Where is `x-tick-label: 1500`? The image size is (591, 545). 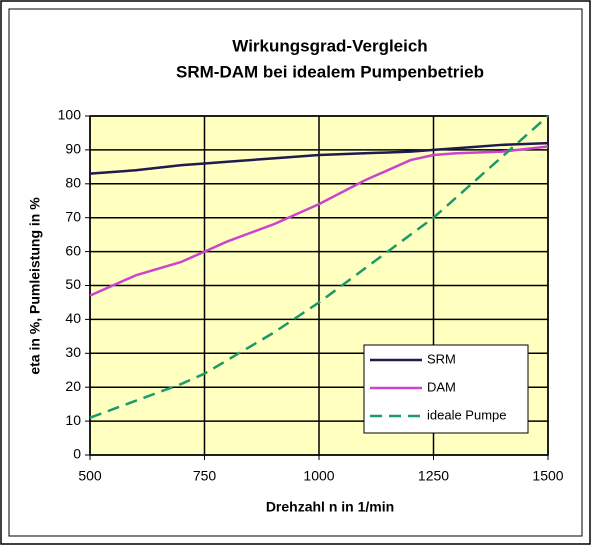
x-tick-label: 1500 is located at coordinates (547, 476).